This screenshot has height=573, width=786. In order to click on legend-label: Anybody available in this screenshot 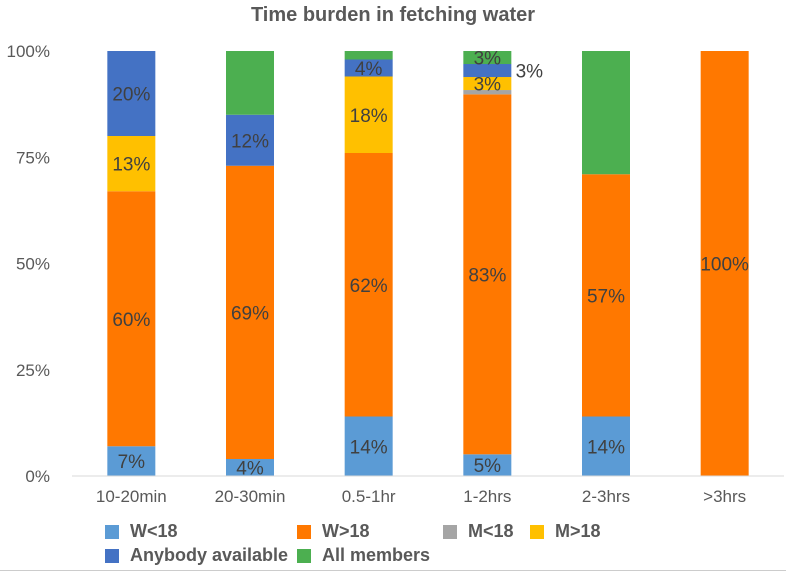, I will do `click(209, 555)`.